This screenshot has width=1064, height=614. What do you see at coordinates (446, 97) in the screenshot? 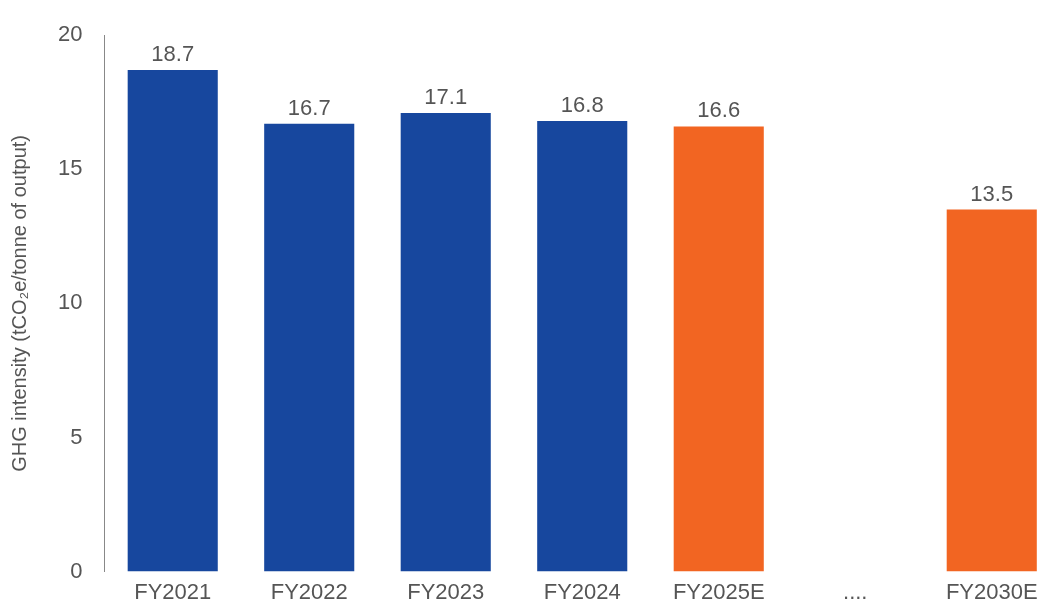
I see `data-label: 17.1` at bounding box center [446, 97].